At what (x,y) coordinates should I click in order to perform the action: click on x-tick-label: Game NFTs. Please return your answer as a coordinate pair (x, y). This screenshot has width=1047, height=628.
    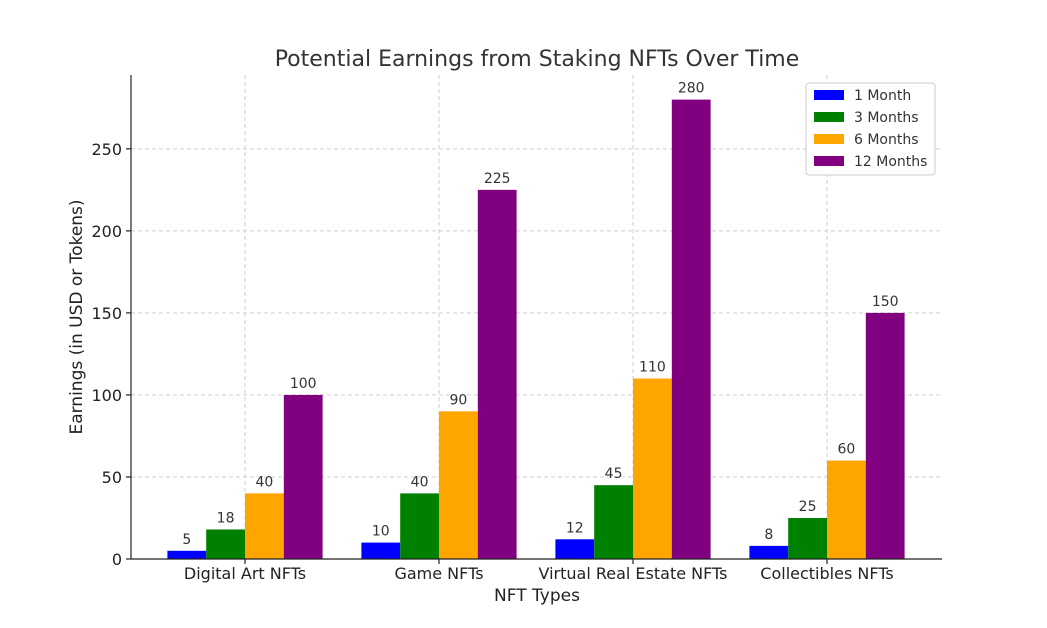
    Looking at the image, I should click on (438, 573).